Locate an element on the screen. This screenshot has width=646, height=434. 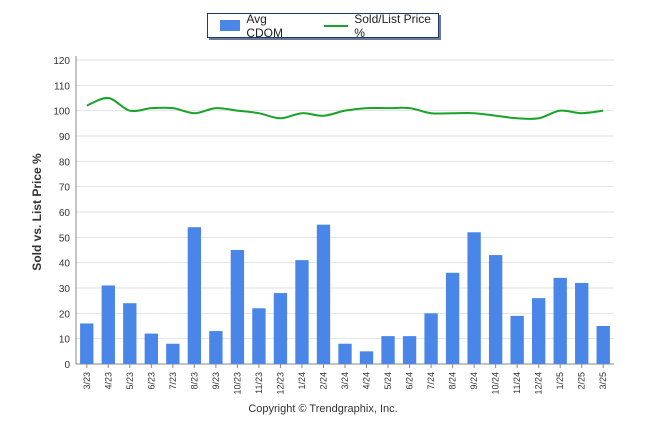
y-tick-label: 20 is located at coordinates (65, 314).